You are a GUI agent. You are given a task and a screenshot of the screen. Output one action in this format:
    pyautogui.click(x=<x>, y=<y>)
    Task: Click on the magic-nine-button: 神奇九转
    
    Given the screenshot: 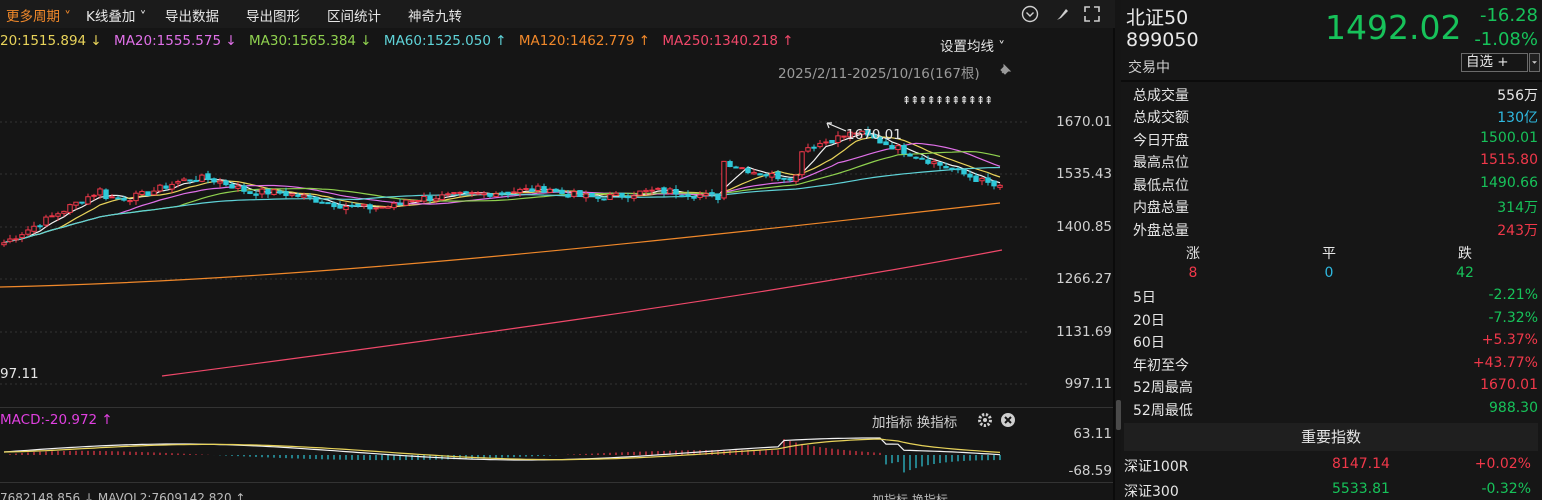 What is the action you would take?
    pyautogui.click(x=435, y=17)
    